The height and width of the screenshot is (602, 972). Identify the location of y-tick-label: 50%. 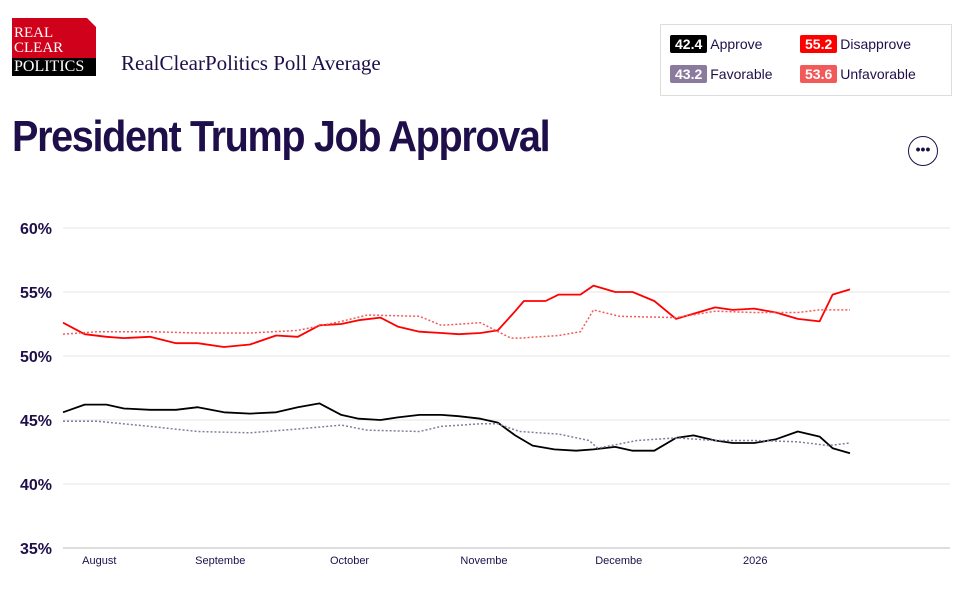
(36, 357).